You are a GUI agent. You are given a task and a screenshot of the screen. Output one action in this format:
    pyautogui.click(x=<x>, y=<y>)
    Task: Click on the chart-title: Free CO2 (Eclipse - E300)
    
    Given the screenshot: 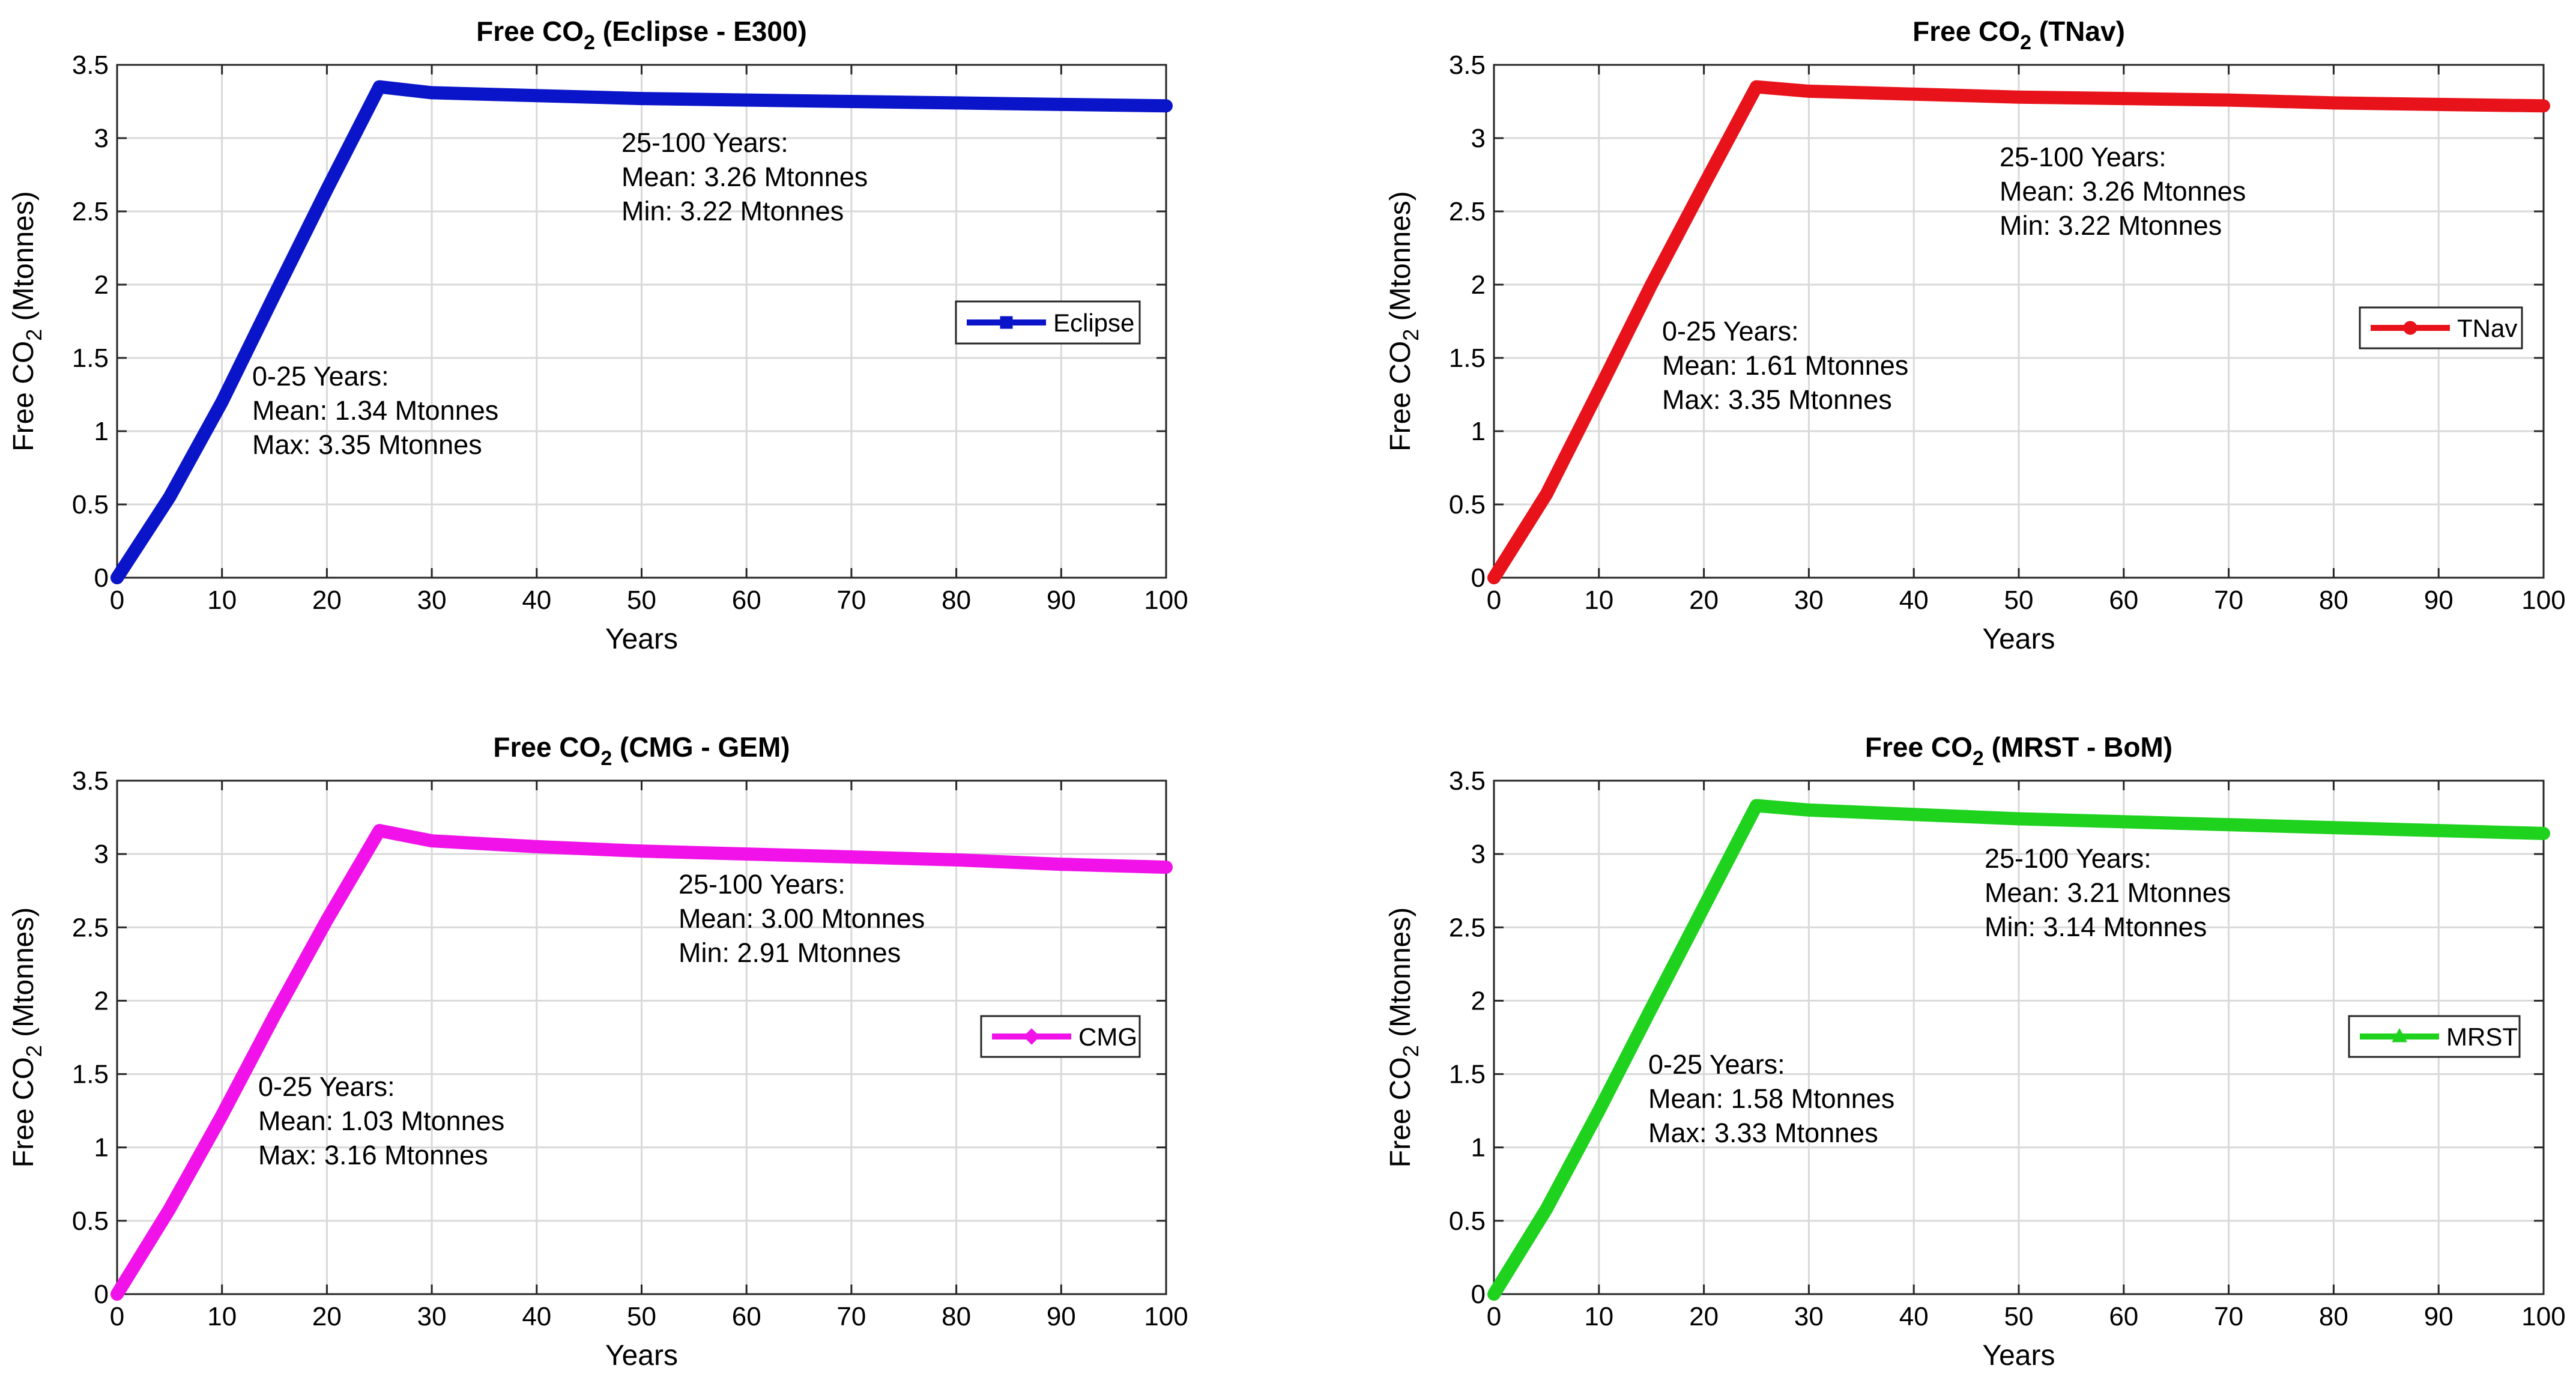 What is the action you would take?
    pyautogui.click(x=641, y=35)
    